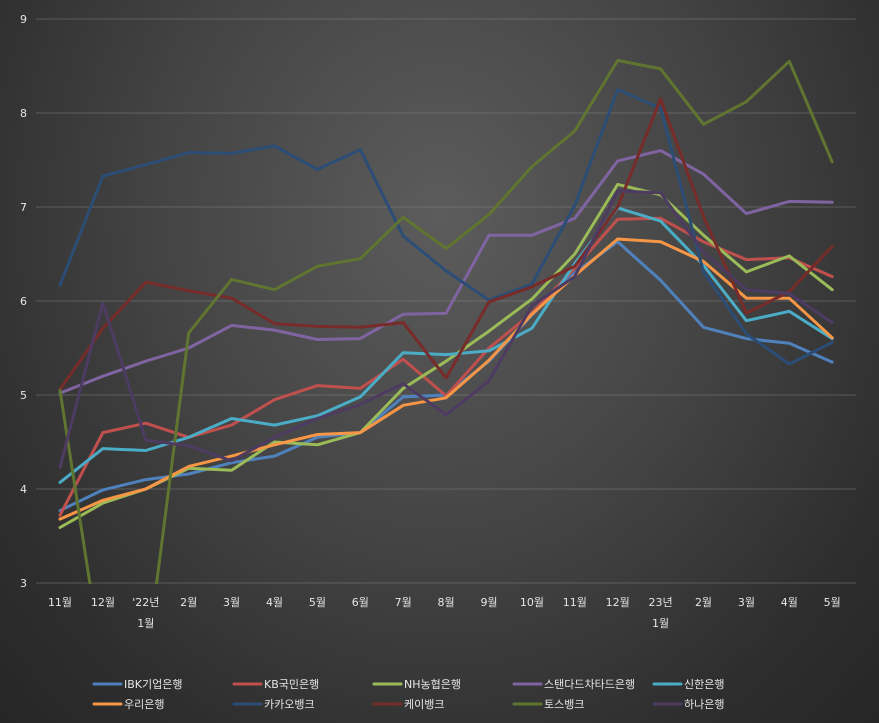 The image size is (879, 723). I want to click on legend-label-8: 토스뱅크, so click(564, 704).